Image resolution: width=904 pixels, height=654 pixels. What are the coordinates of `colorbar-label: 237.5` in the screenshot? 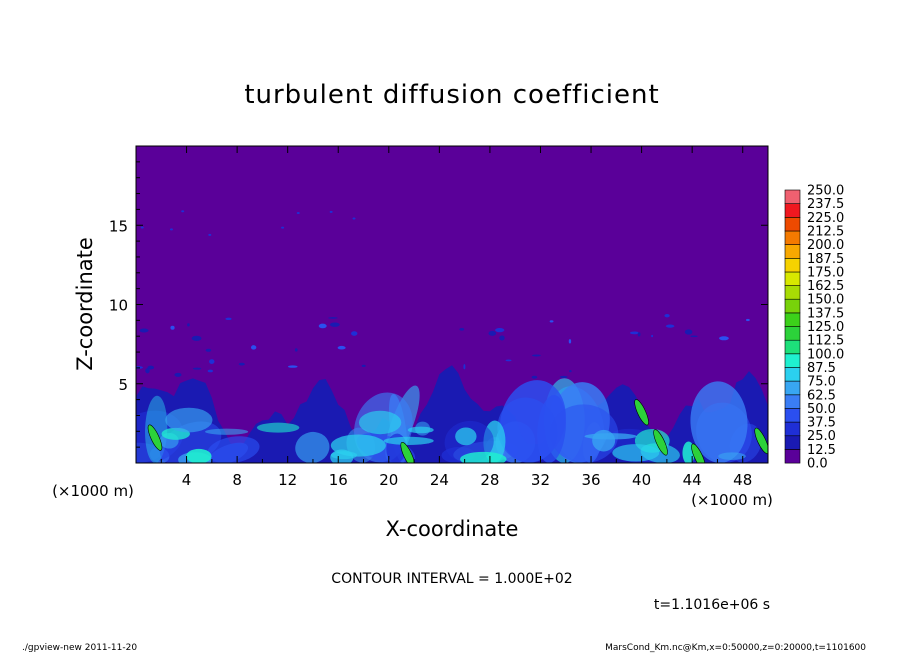 It's located at (825, 204).